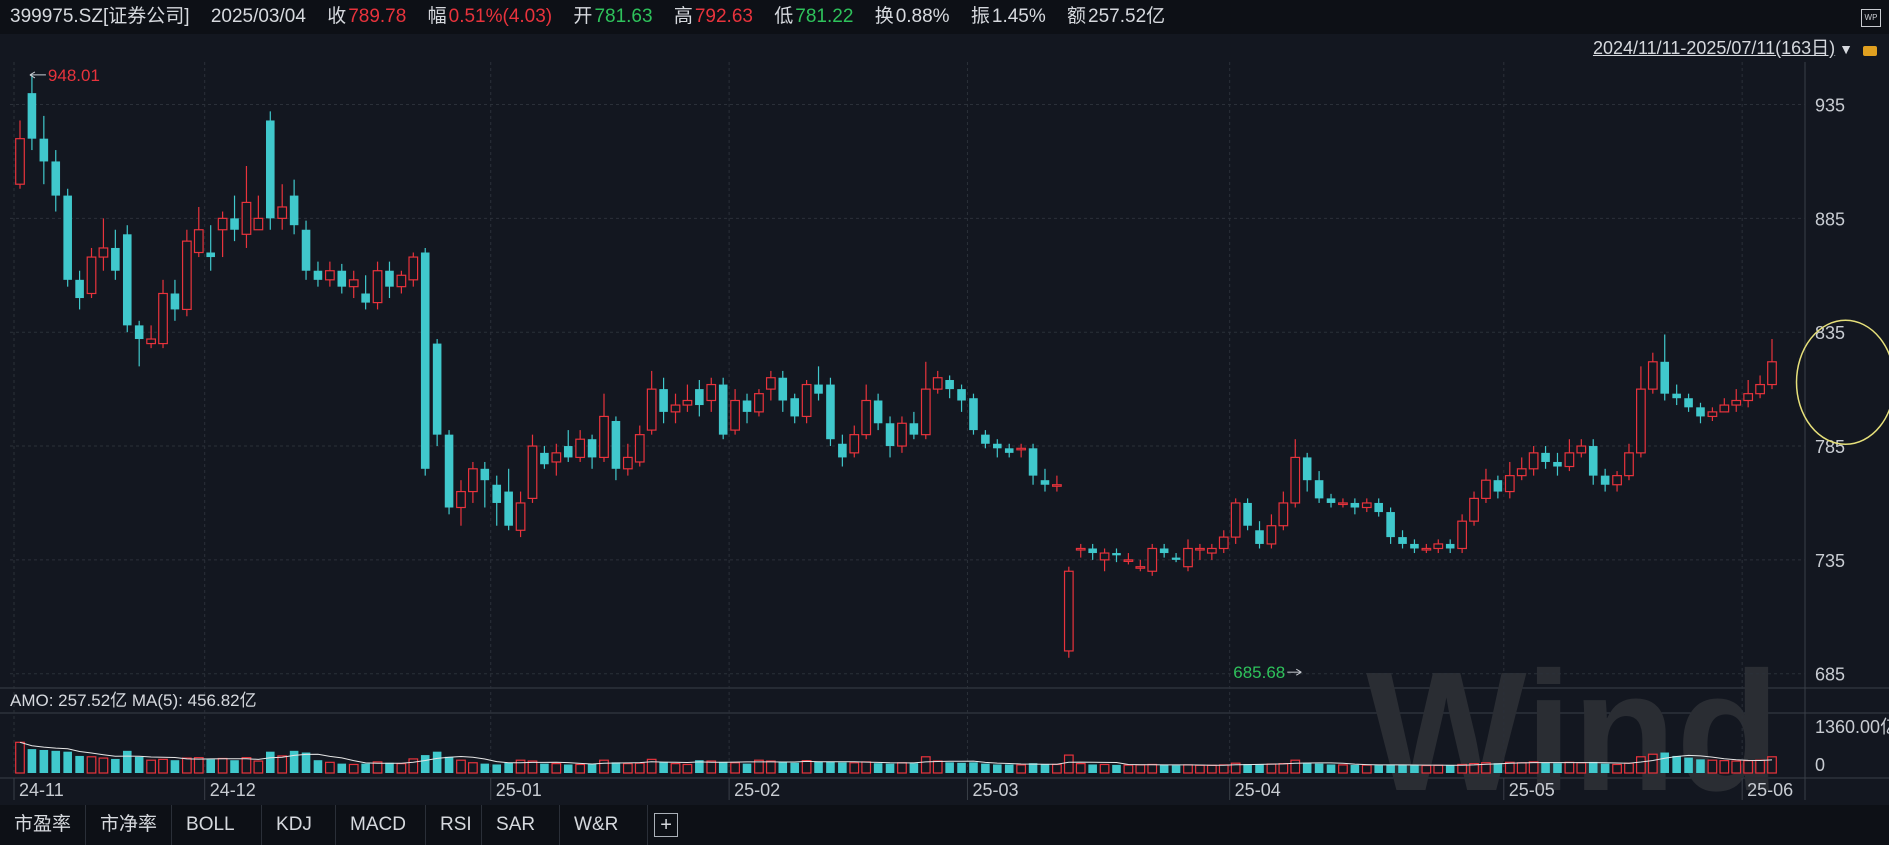  Describe the element at coordinates (1871, 18) in the screenshot. I see `wp-icon: WP` at that location.